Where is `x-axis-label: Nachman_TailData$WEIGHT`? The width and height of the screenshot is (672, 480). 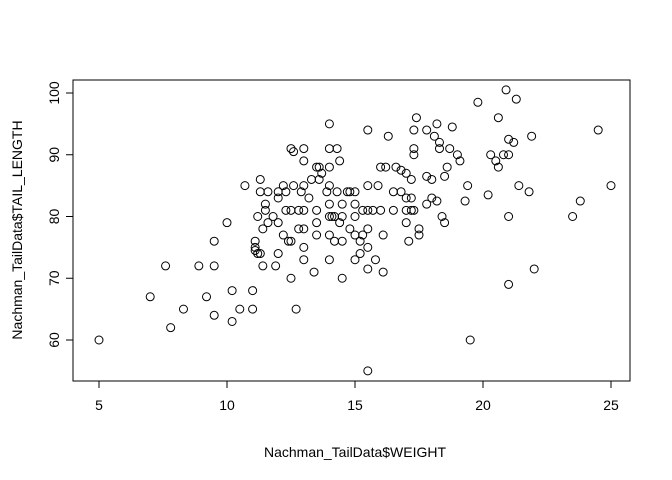
x-axis-label: Nachman_TailData$WEIGHT is located at coordinates (355, 452).